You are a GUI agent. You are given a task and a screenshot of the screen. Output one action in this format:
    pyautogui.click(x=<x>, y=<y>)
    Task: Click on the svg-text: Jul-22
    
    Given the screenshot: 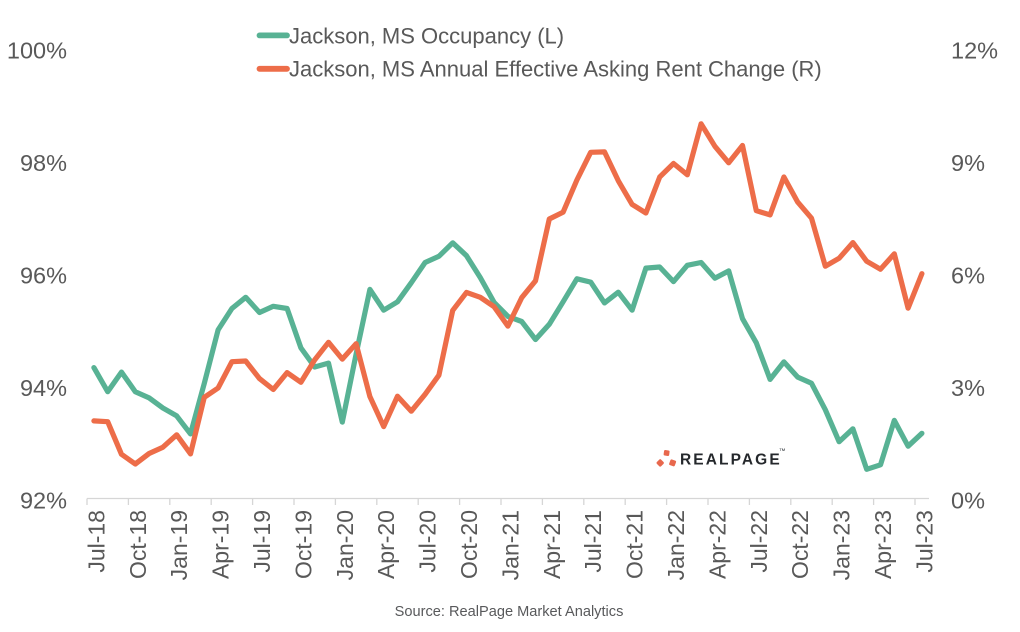 What is the action you would take?
    pyautogui.click(x=759, y=541)
    